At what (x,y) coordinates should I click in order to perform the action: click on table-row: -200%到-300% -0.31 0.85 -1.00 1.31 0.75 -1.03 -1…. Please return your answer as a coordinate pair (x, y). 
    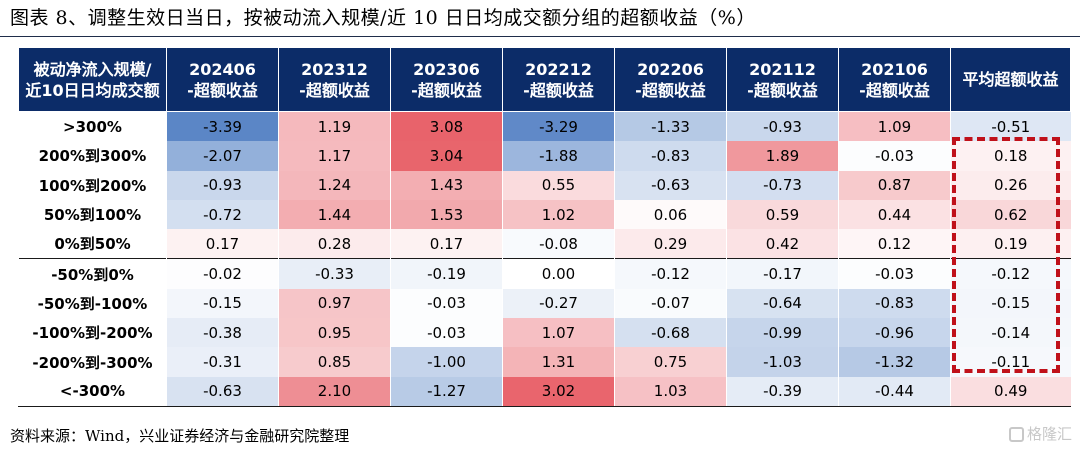
    Looking at the image, I should click on (544, 362).